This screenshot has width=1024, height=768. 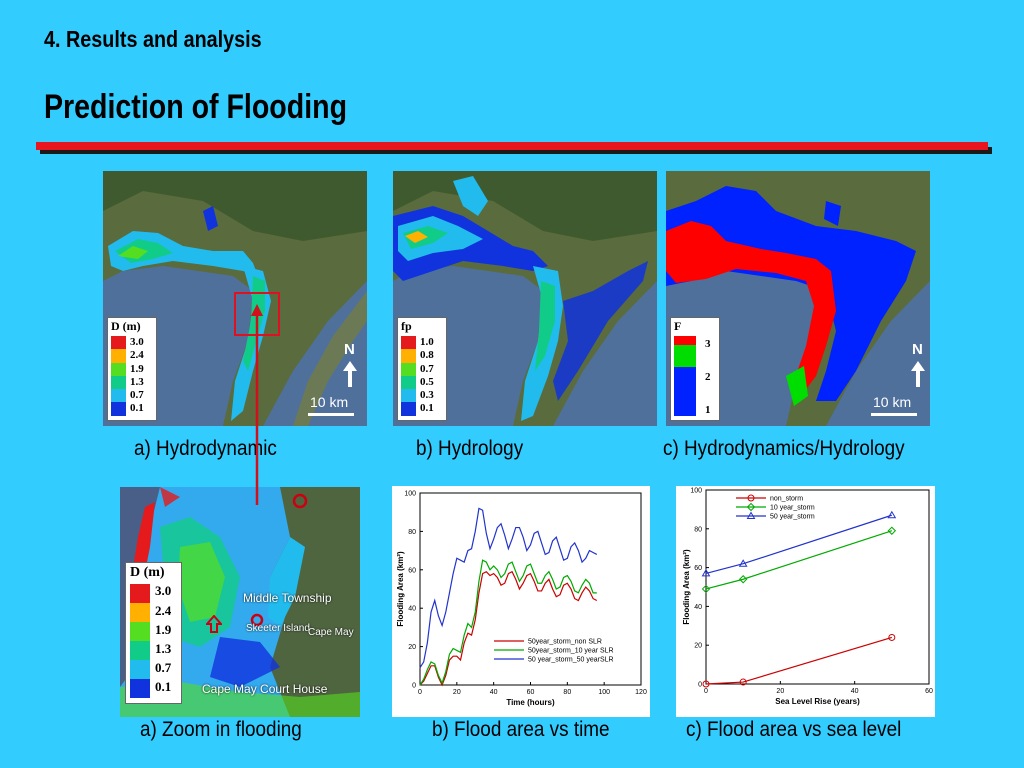 I want to click on zoom-connector-arrow, so click(x=257, y=404).